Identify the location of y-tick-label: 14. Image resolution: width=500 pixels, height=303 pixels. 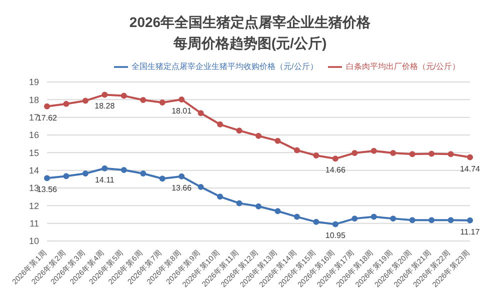
(33, 171).